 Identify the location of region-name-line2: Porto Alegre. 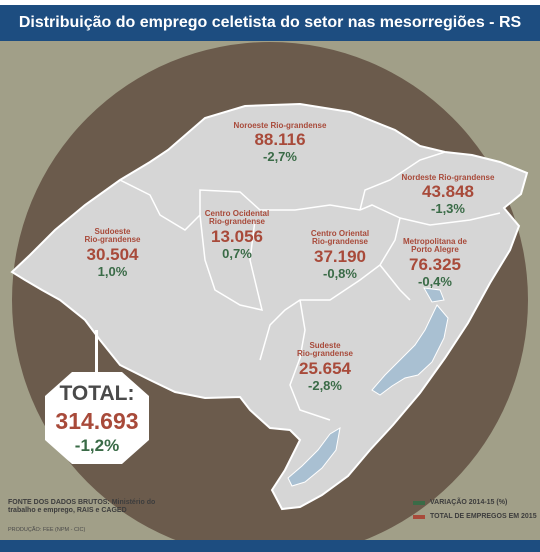
(435, 250).